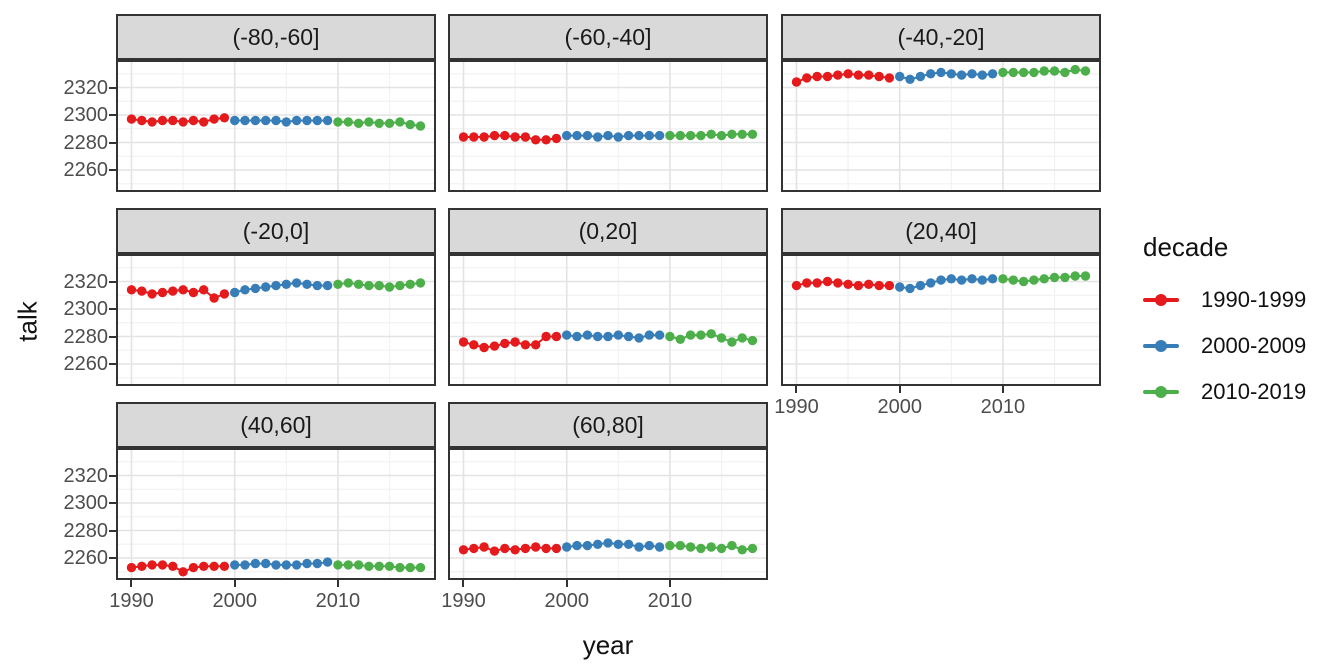  Describe the element at coordinates (276, 36) in the screenshot. I see `facet-strip-label: (-80,-60]` at that location.